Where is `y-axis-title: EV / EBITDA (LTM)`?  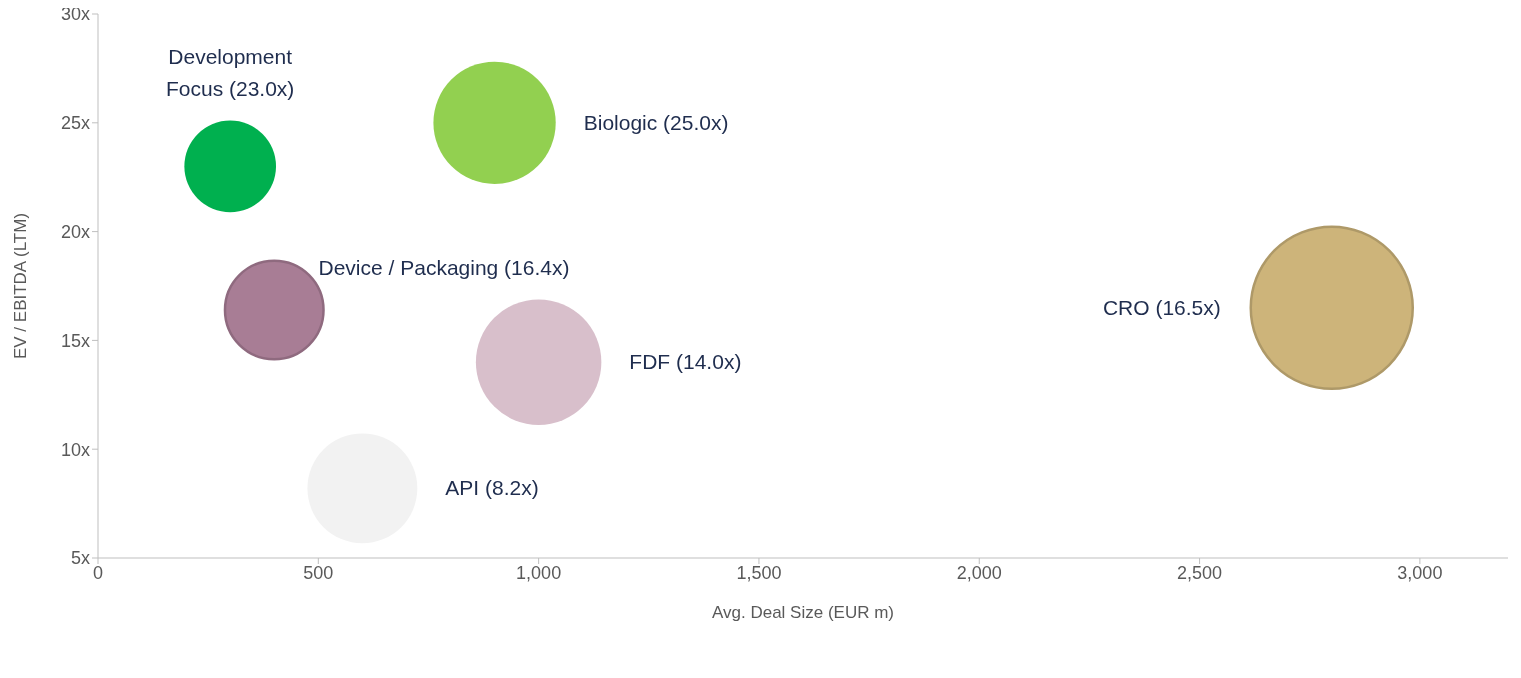
y-axis-title: EV / EBITDA (LTM) is located at coordinates (21, 286).